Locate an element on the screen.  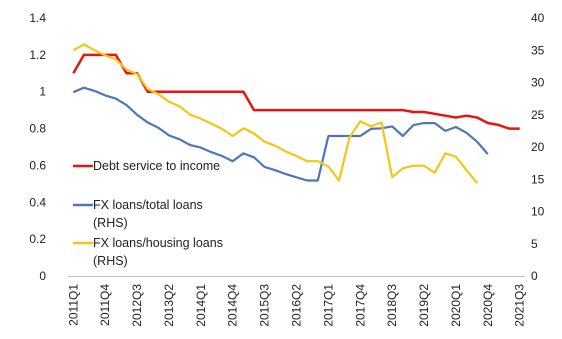
x-tick-label: 2014Q1 is located at coordinates (201, 305).